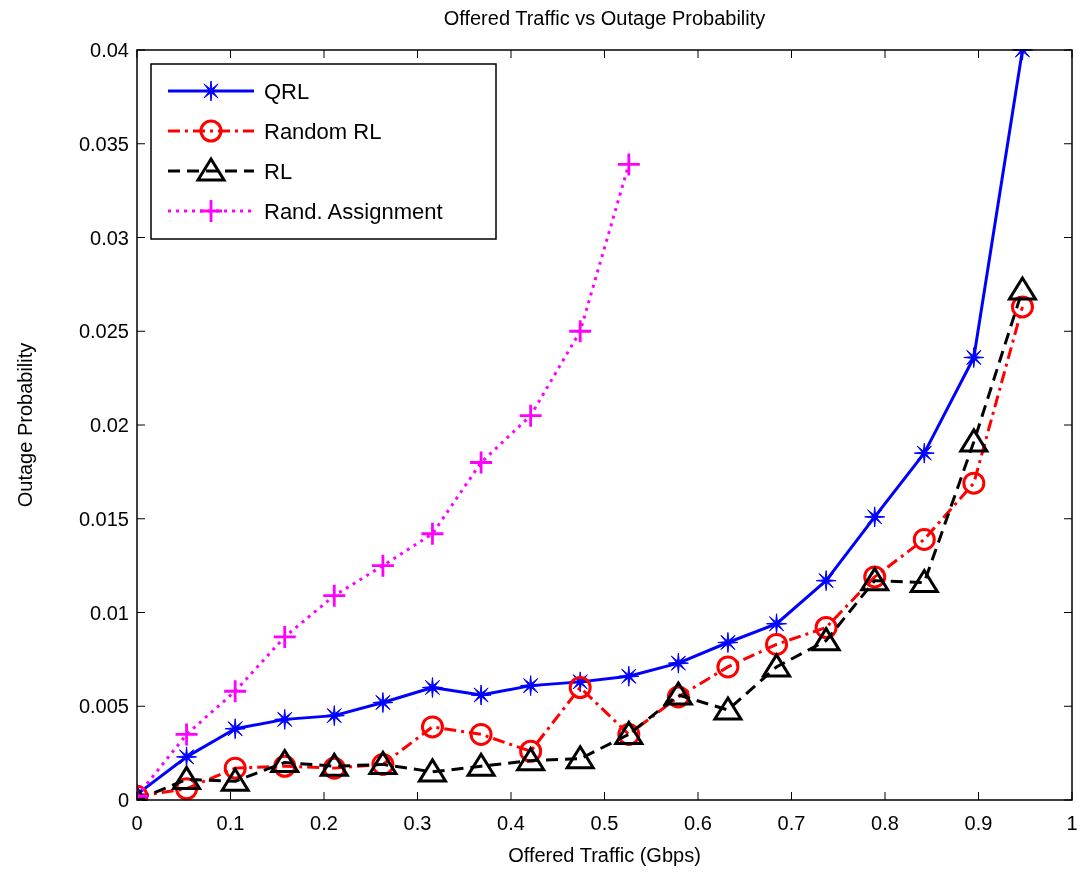  What do you see at coordinates (885, 823) in the screenshot?
I see `x-tick-label: 0.8` at bounding box center [885, 823].